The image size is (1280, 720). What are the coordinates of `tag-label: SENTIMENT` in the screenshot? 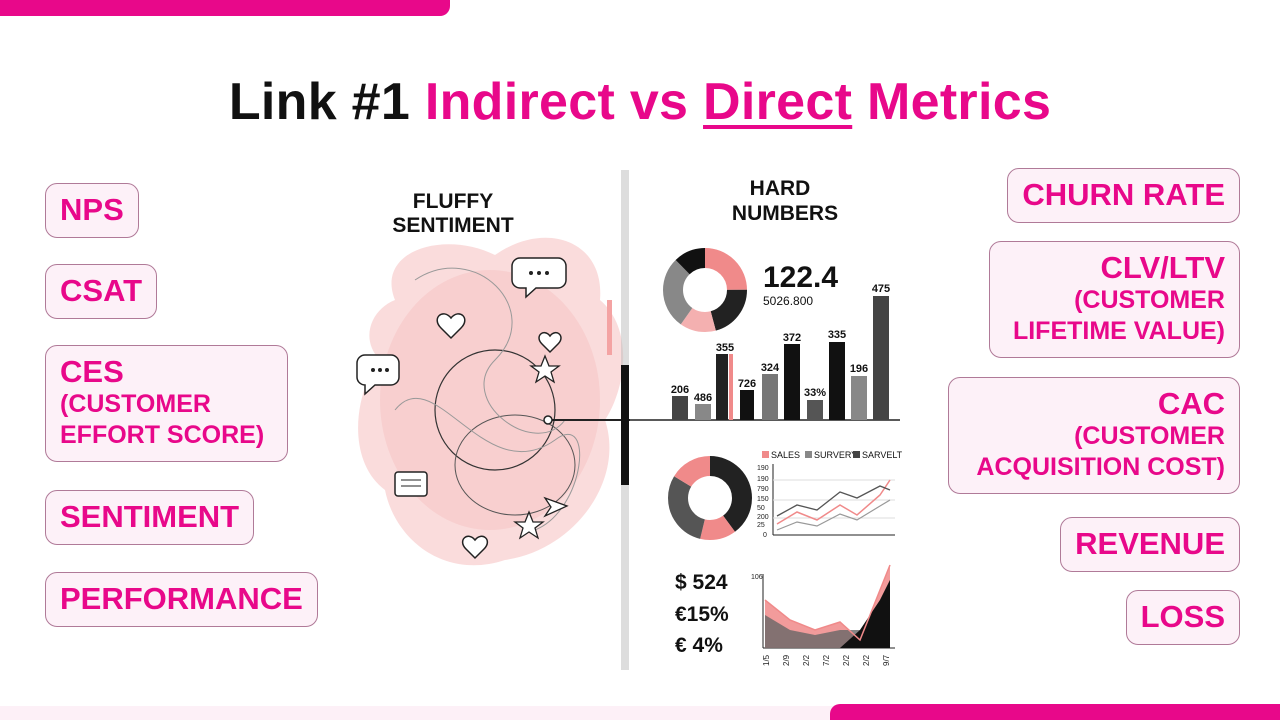 It's located at (150, 516).